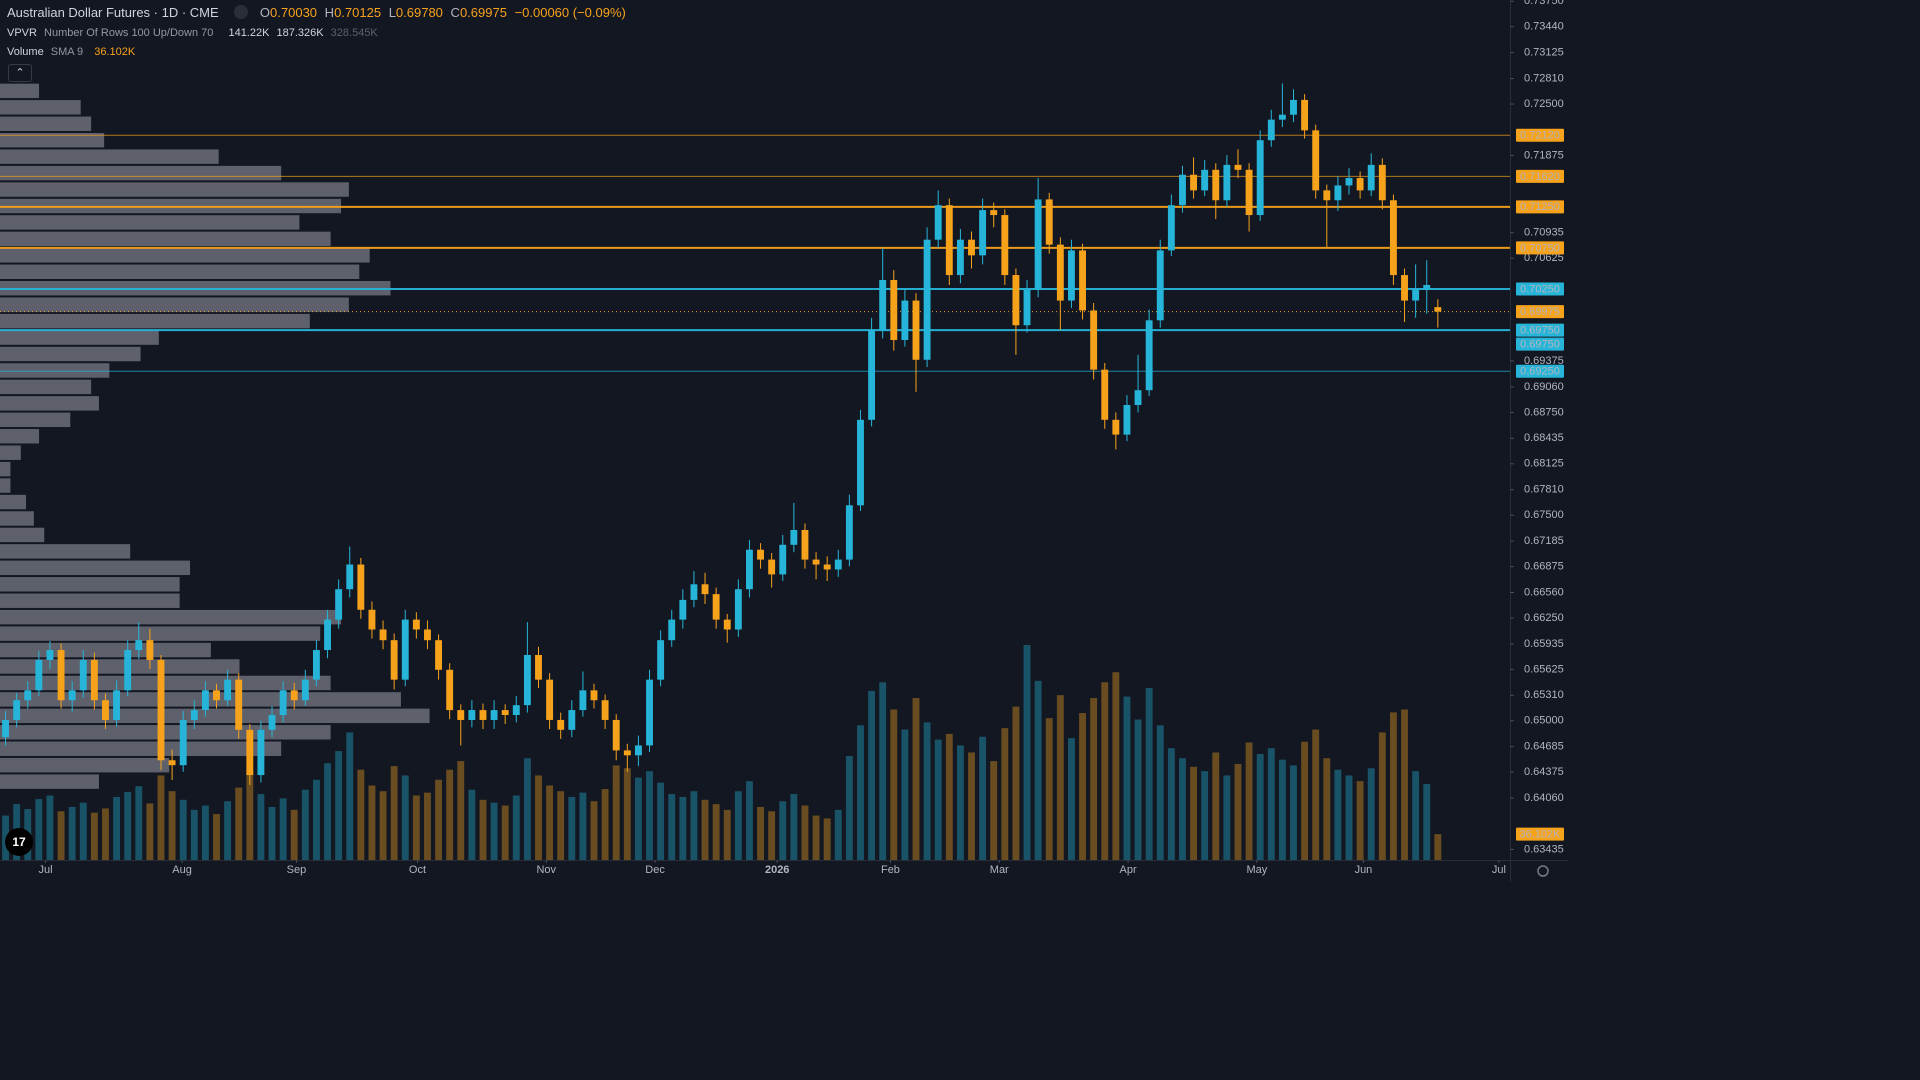  What do you see at coordinates (241, 12) in the screenshot?
I see `eye-button` at bounding box center [241, 12].